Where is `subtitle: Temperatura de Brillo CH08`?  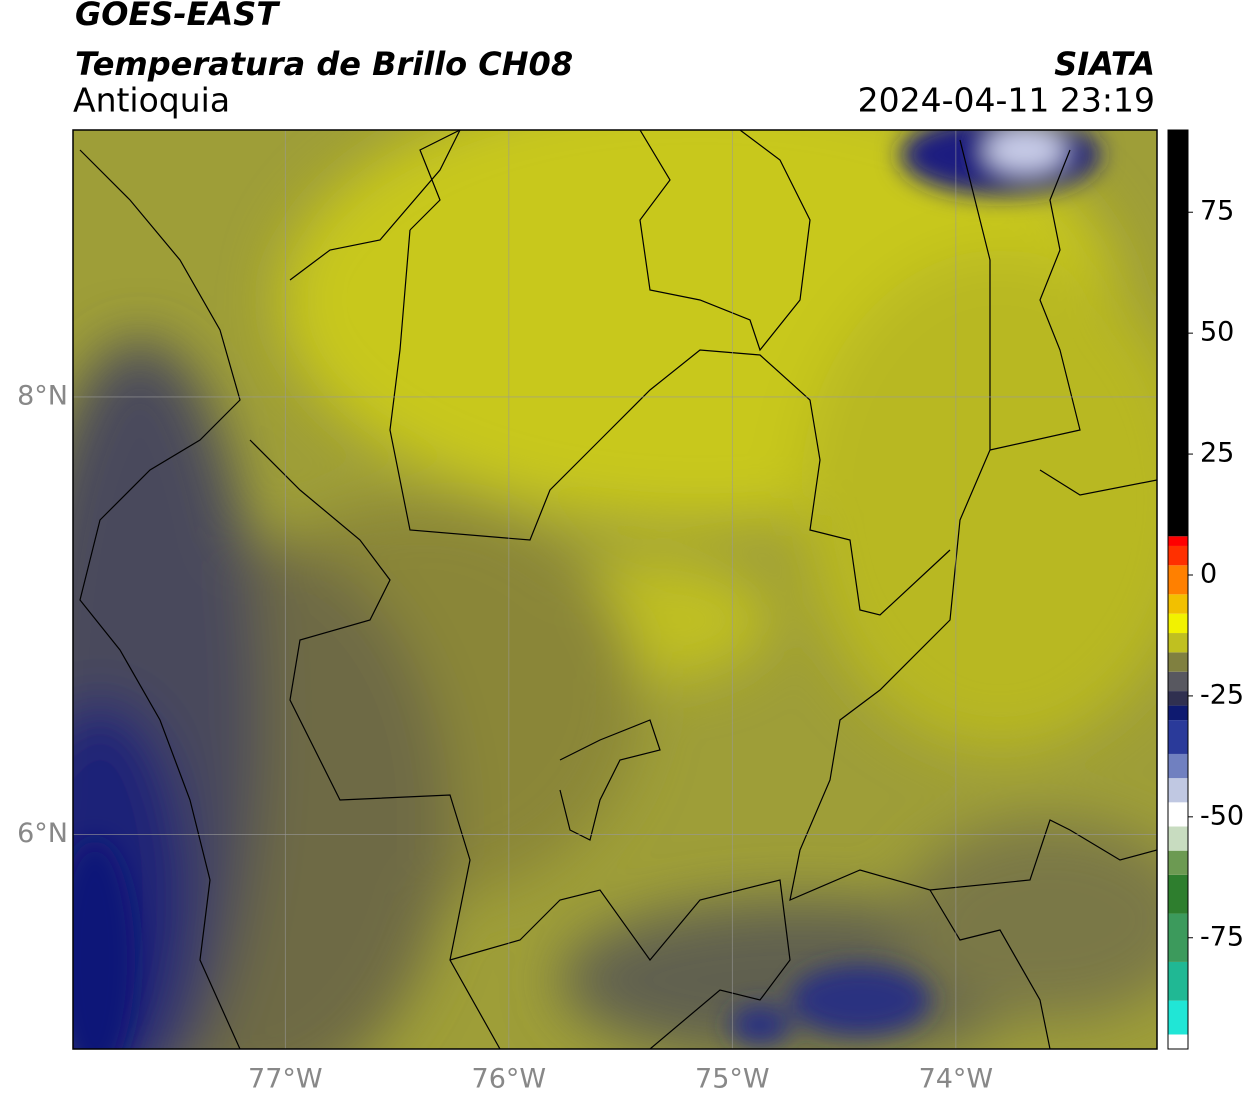
subtitle: Temperatura de Brillo CH08 is located at coordinates (324, 64).